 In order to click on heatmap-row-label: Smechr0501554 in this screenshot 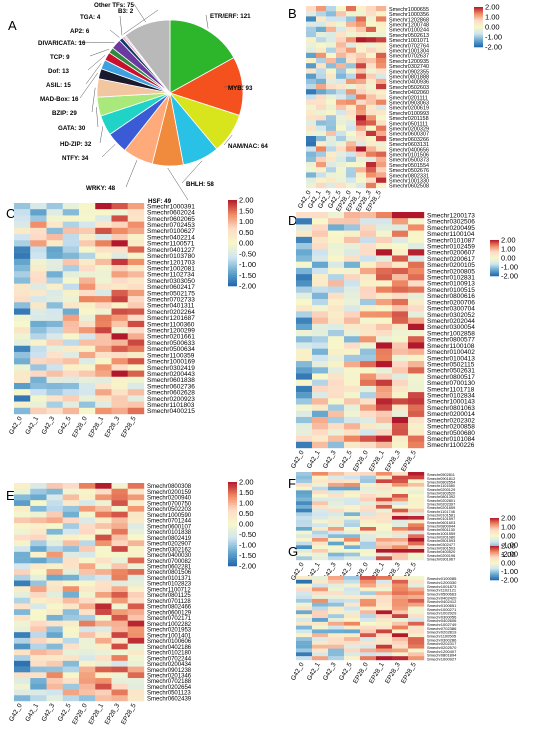, I will do `click(409, 166)`.